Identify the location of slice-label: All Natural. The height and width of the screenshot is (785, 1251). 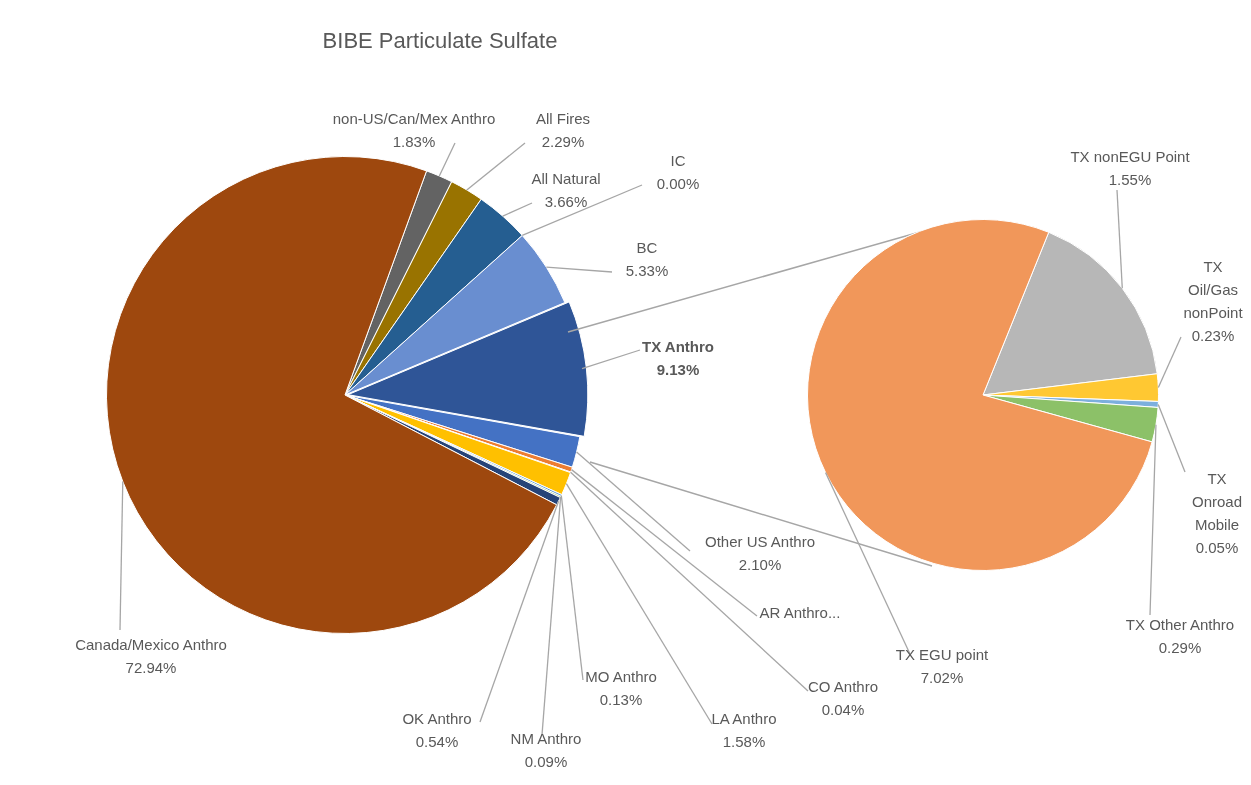
(566, 179).